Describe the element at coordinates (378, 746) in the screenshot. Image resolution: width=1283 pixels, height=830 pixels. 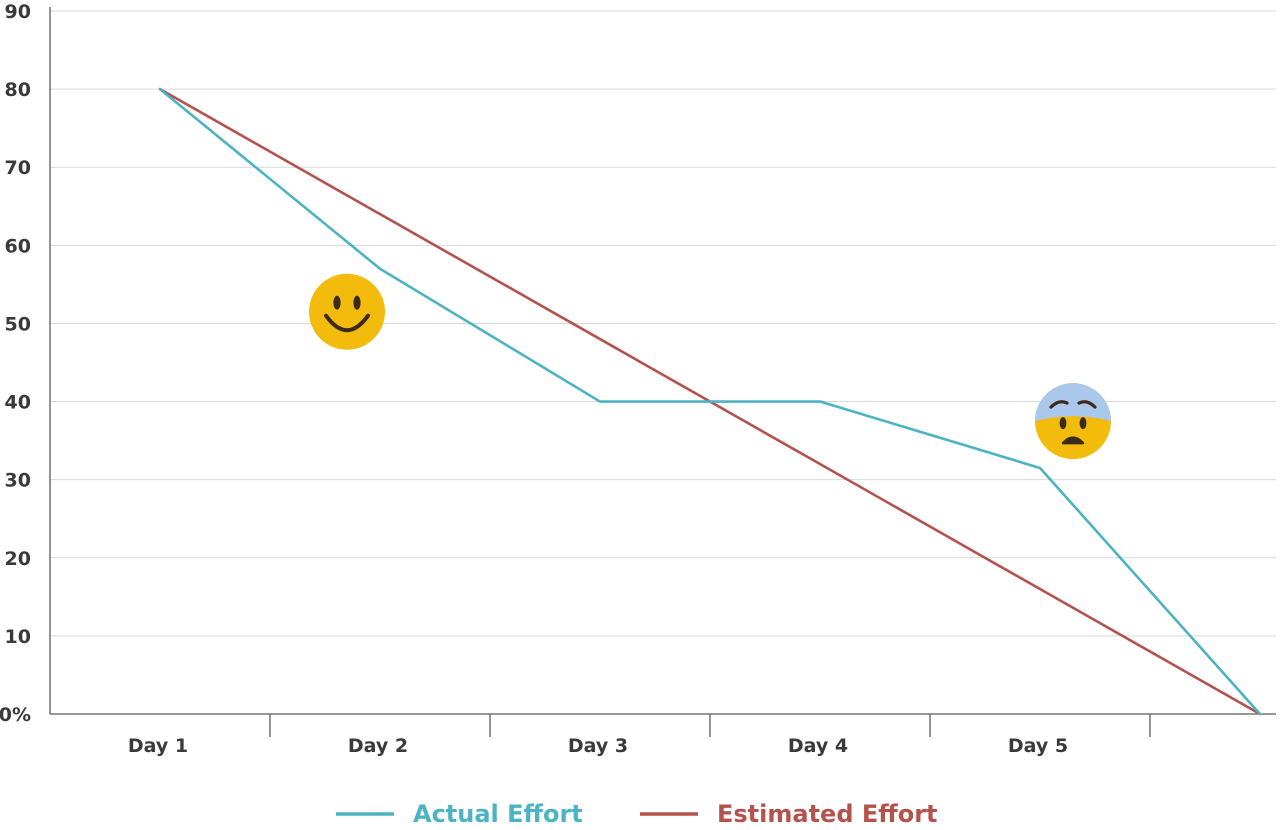
I see `x-tick-label: Day 2` at that location.